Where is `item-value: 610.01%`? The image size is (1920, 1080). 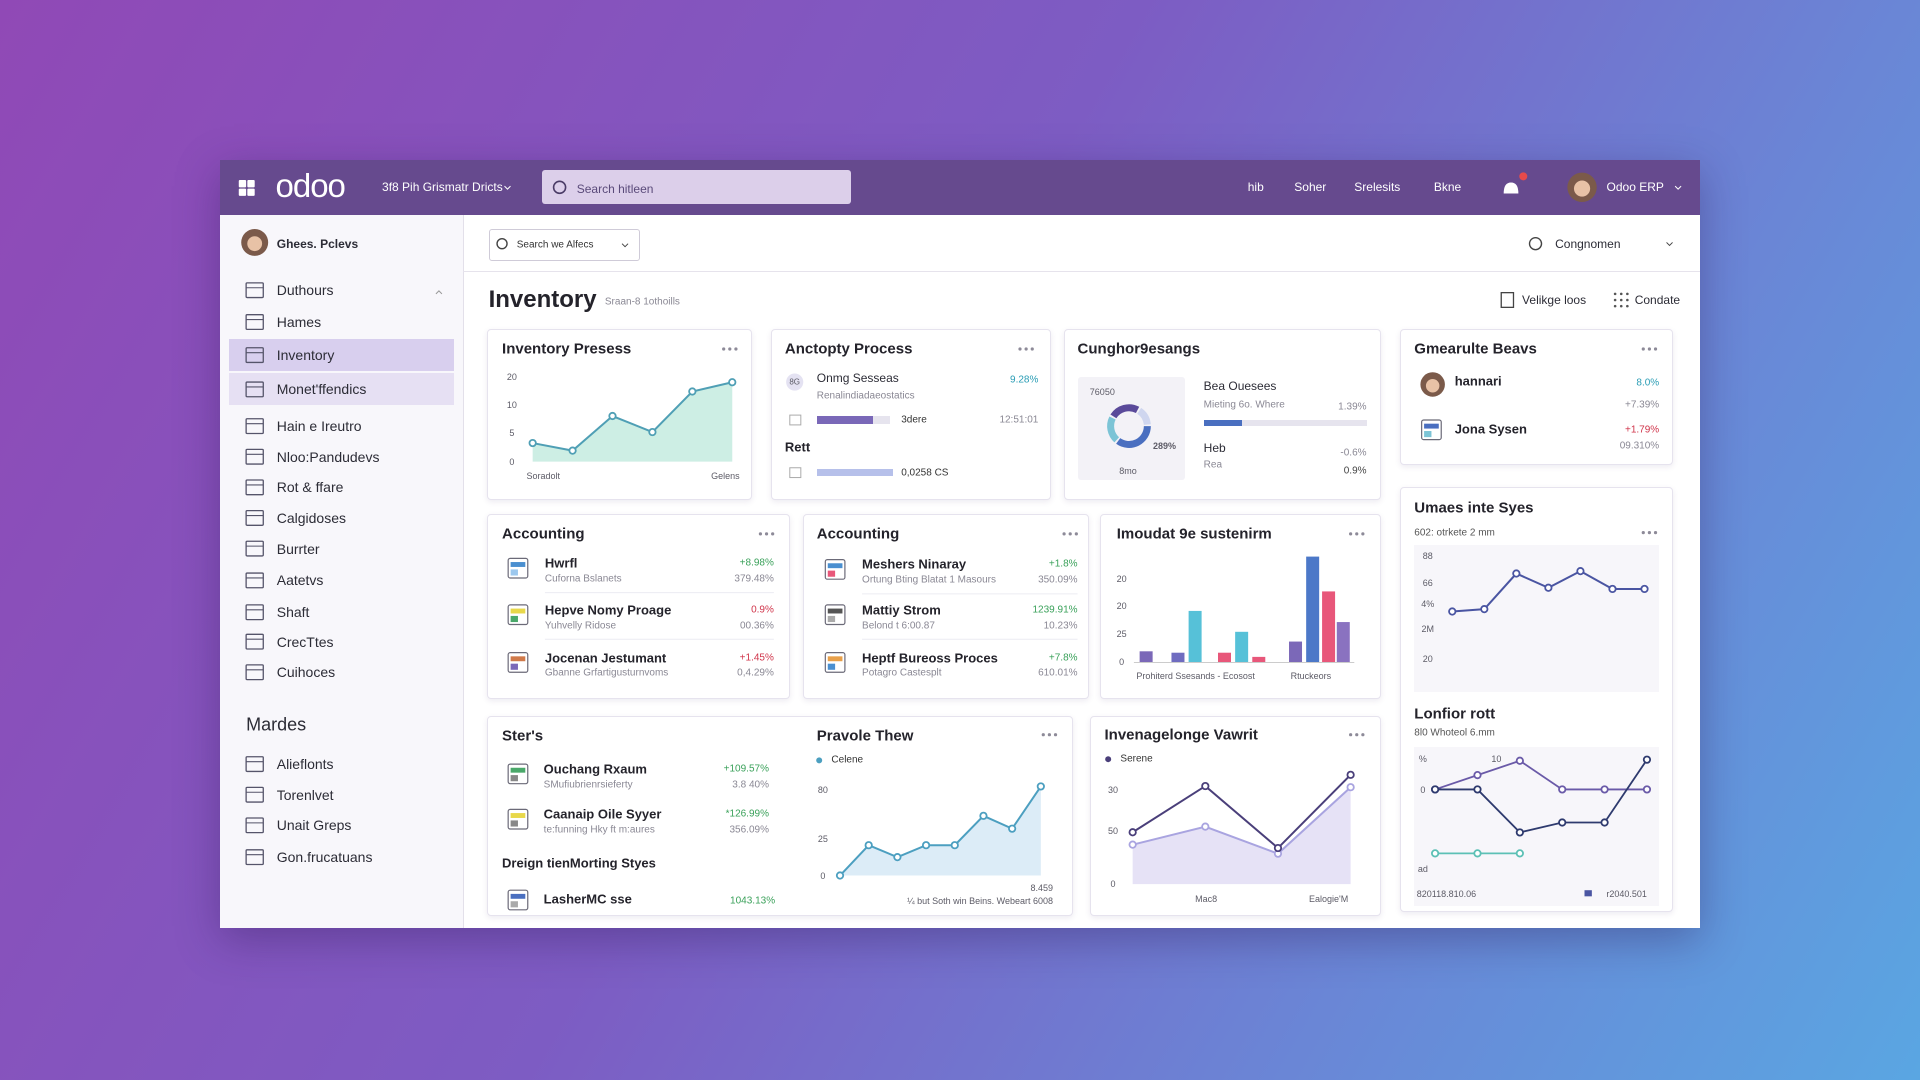 item-value: 610.01% is located at coordinates (1058, 673).